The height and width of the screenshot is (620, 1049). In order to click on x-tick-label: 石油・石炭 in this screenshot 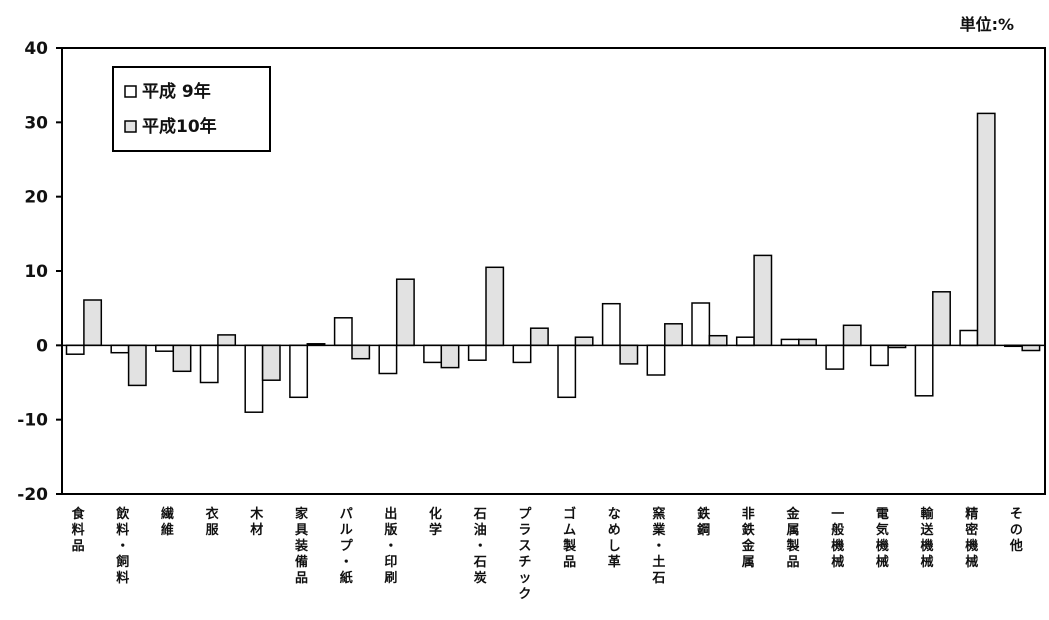, I will do `click(480, 546)`.